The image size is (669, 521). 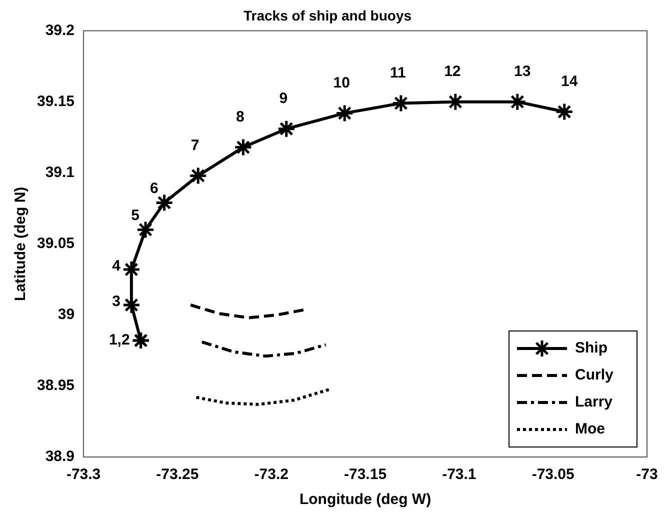 I want to click on annotation: 11, so click(x=398, y=73).